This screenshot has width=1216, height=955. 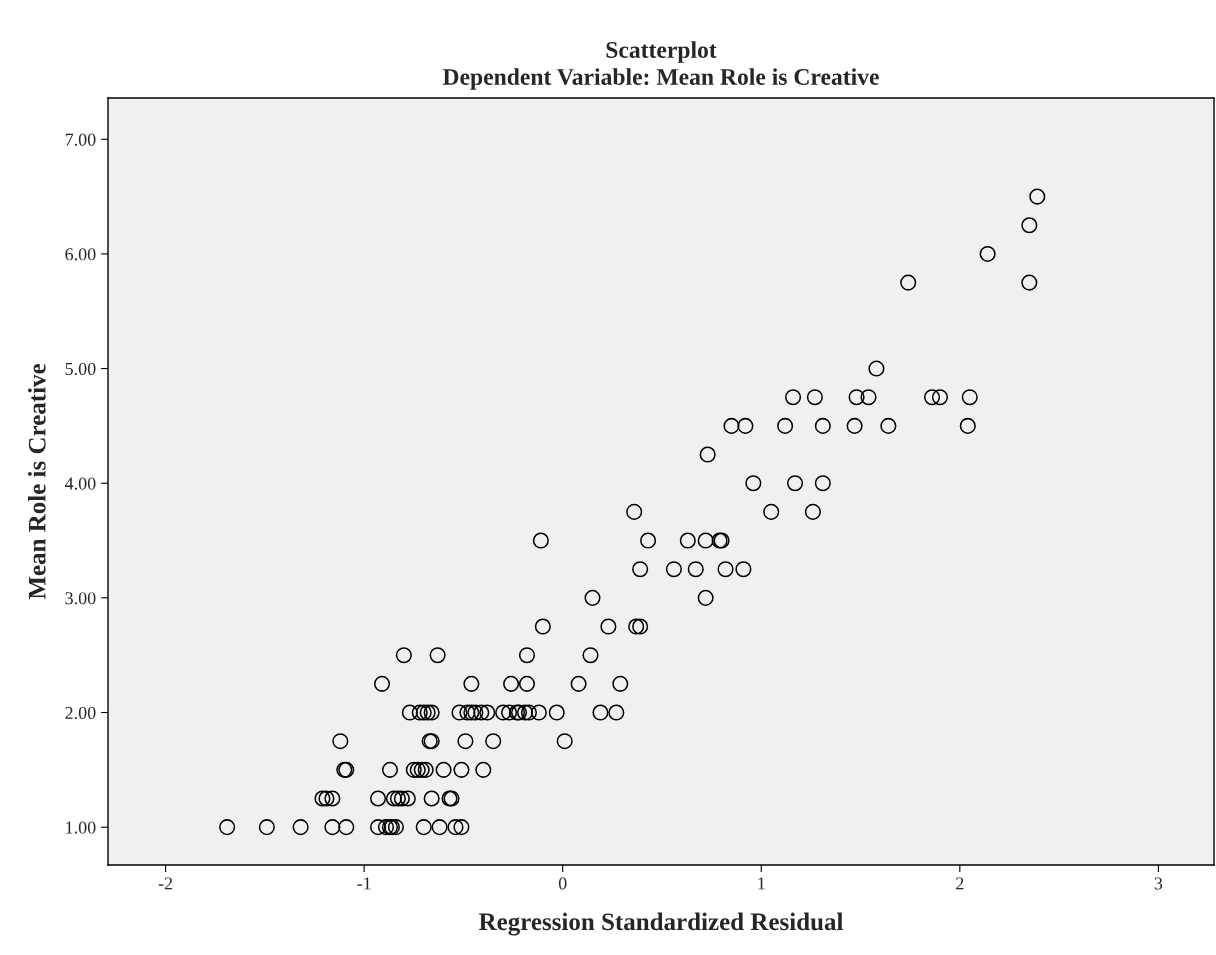 What do you see at coordinates (80, 139) in the screenshot?
I see `y-tick-label: 7.00` at bounding box center [80, 139].